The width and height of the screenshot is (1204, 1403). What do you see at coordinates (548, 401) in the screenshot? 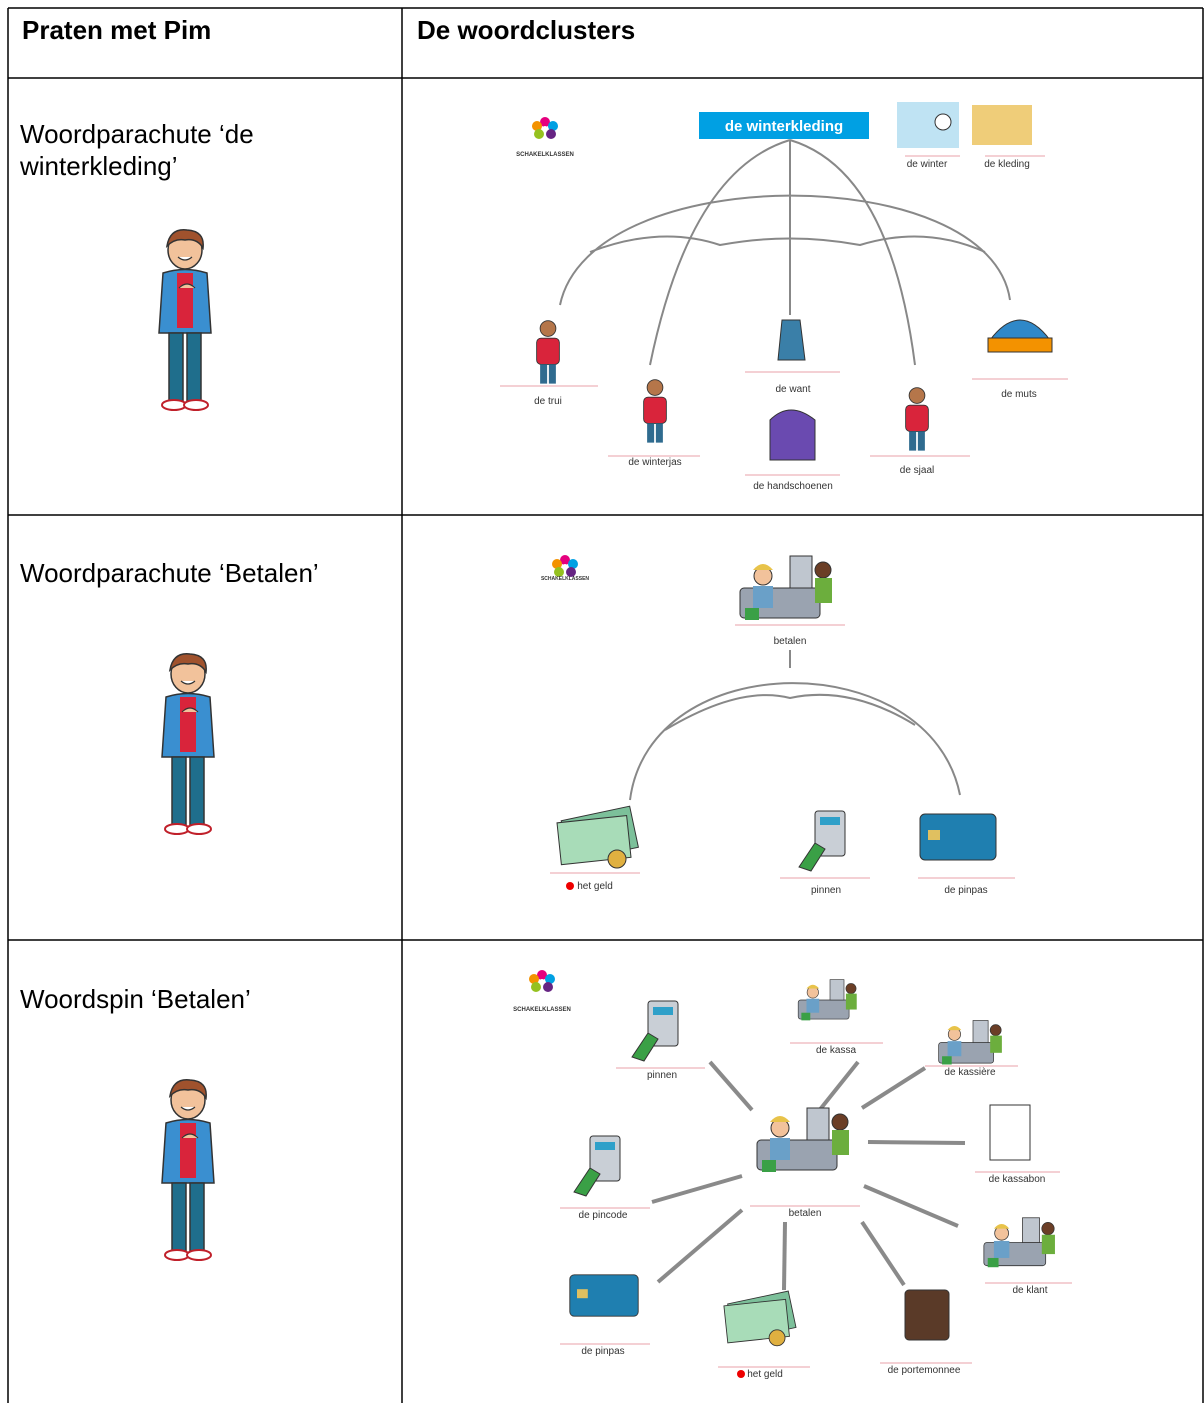
I see `word-label: de trui` at bounding box center [548, 401].